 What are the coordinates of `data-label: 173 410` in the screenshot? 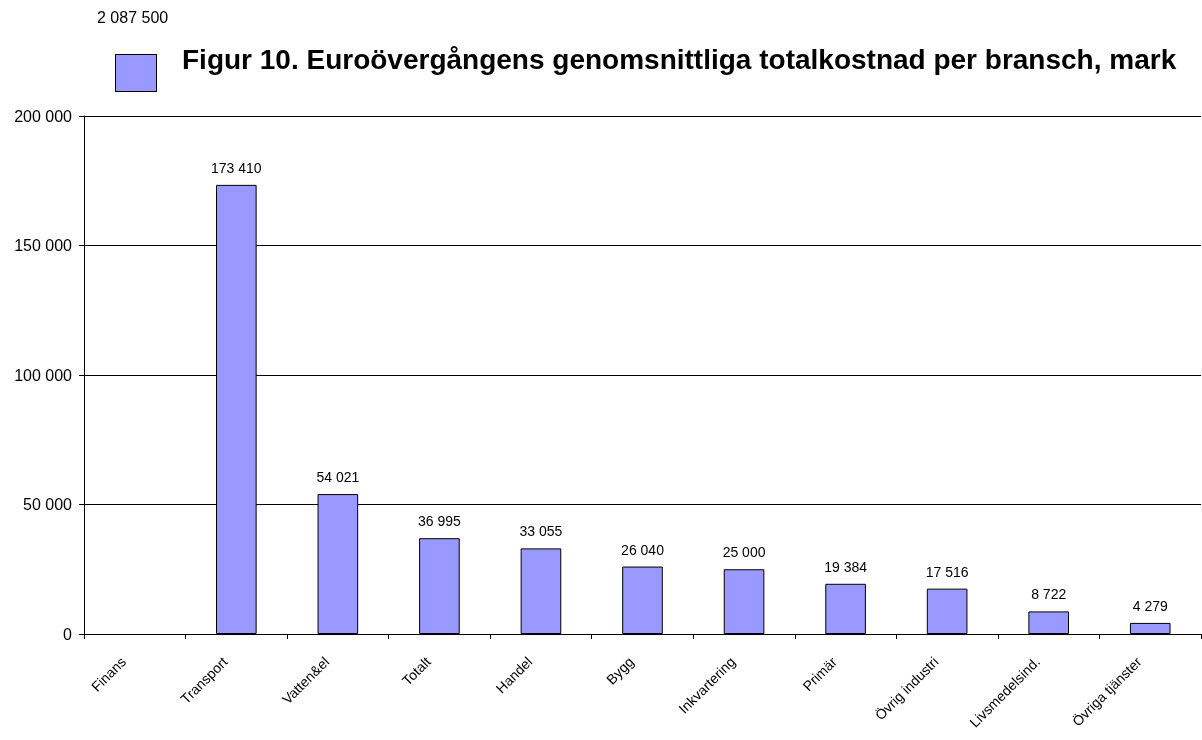 It's located at (236, 167).